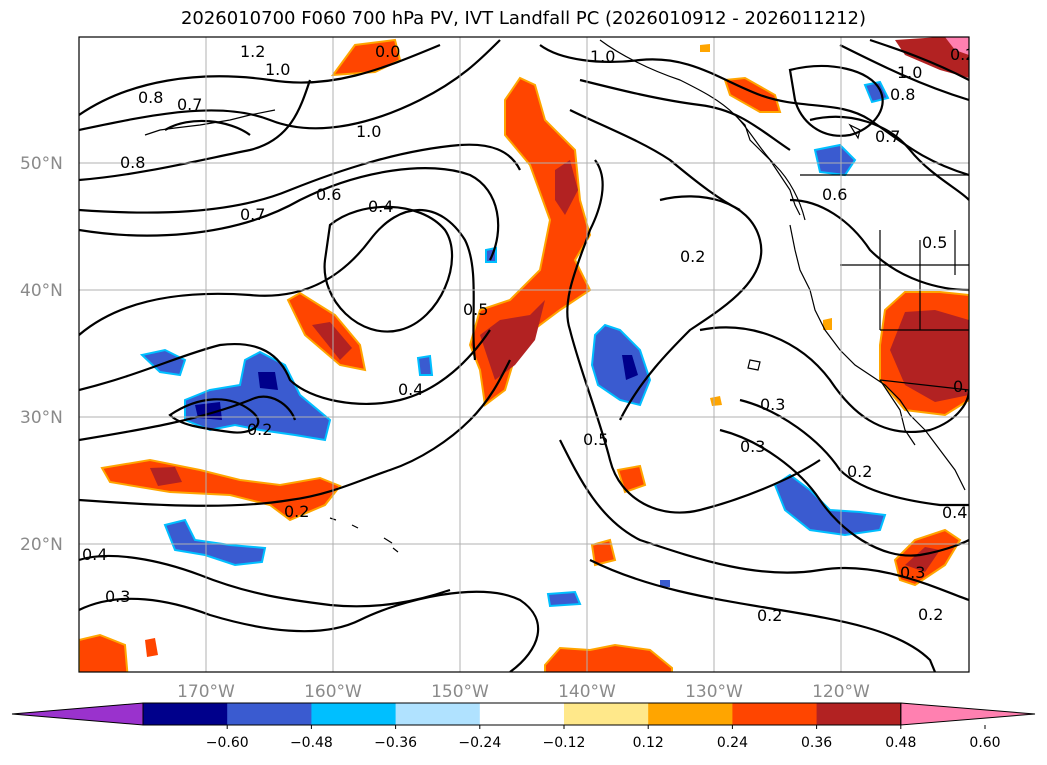 The image size is (1047, 765). What do you see at coordinates (648, 743) in the screenshot?
I see `colorbar-tick-label: 0.12` at bounding box center [648, 743].